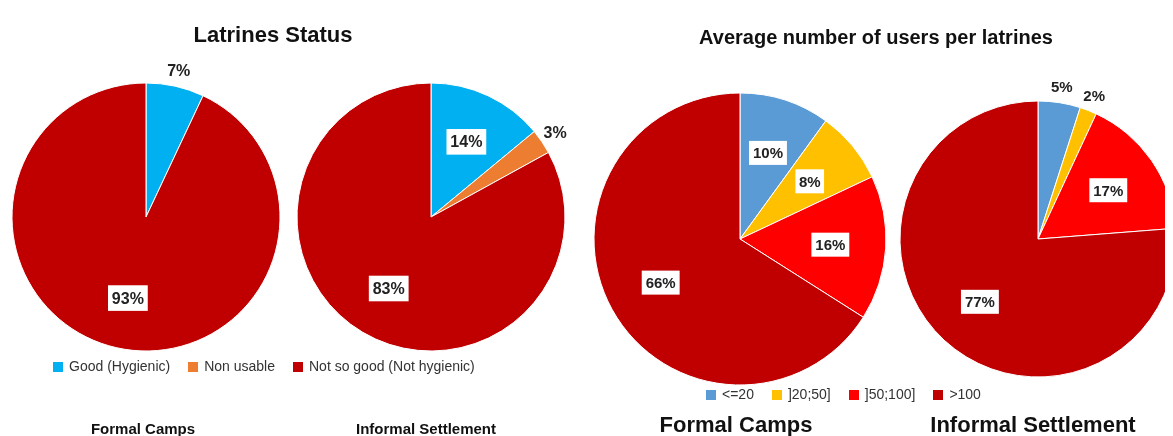 The width and height of the screenshot is (1173, 436). What do you see at coordinates (388, 289) in the screenshot?
I see `data-label: 83%` at bounding box center [388, 289].